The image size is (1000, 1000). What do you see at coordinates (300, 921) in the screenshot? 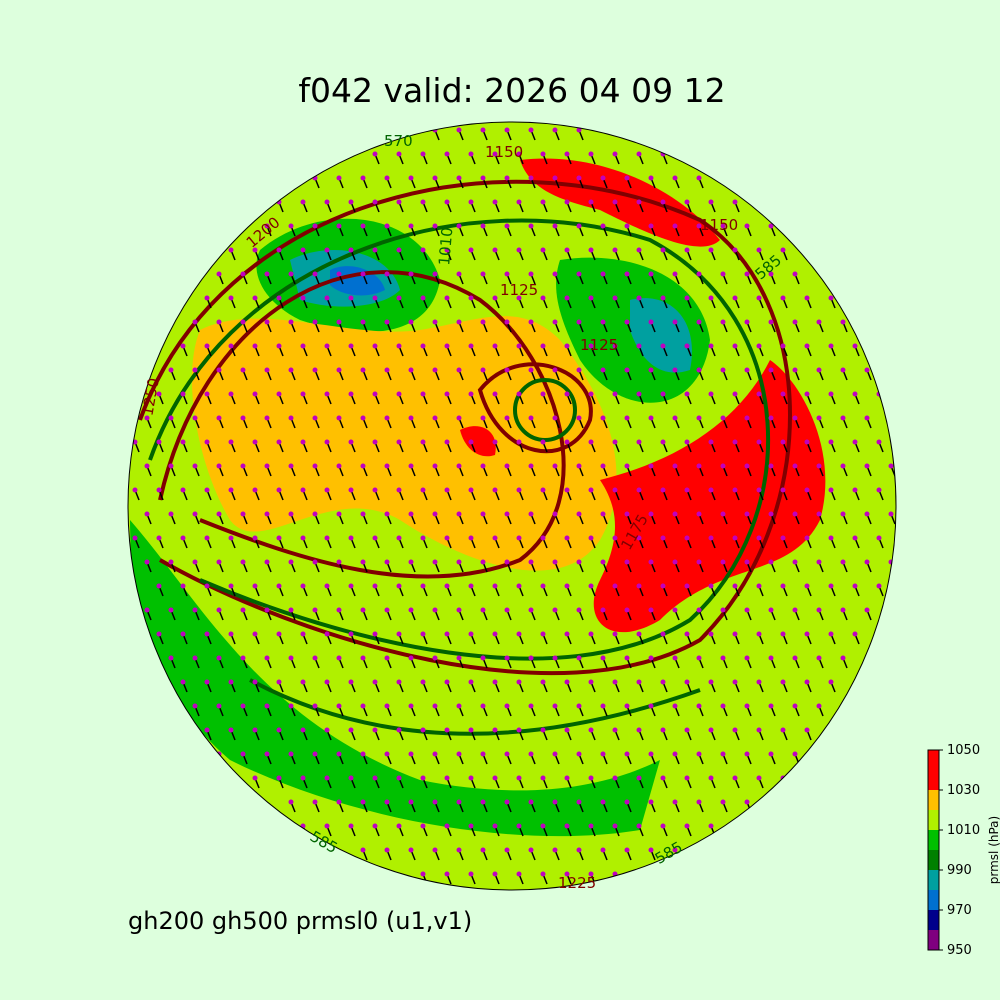
I see `footer-label: gh200 gh500 prmsl0 (u1,v1)` at bounding box center [300, 921].